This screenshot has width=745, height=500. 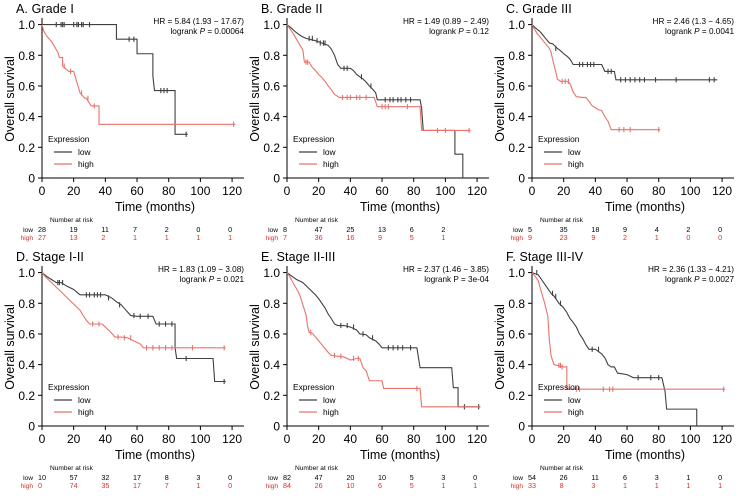 What do you see at coordinates (74, 477) in the screenshot?
I see `risk-value: 57` at bounding box center [74, 477].